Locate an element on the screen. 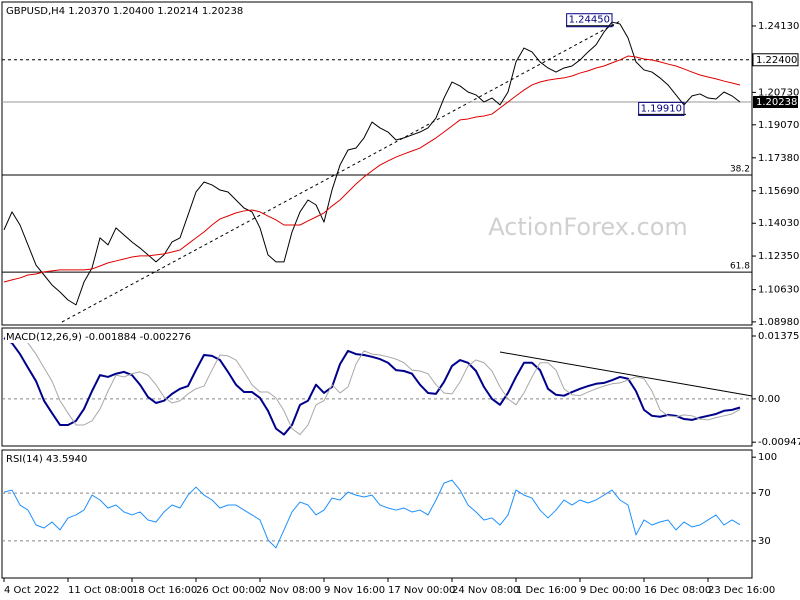 This screenshot has height=600, width=800. fibonacci-label: 38.2 is located at coordinates (740, 170).